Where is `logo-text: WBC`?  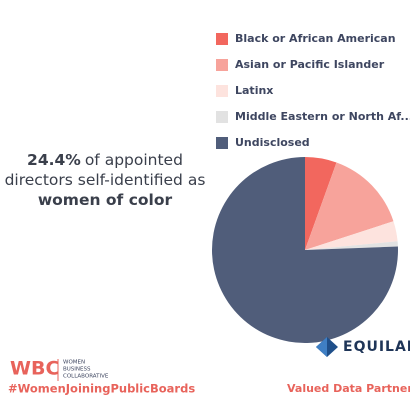
logo-text: WBC is located at coordinates (34, 369).